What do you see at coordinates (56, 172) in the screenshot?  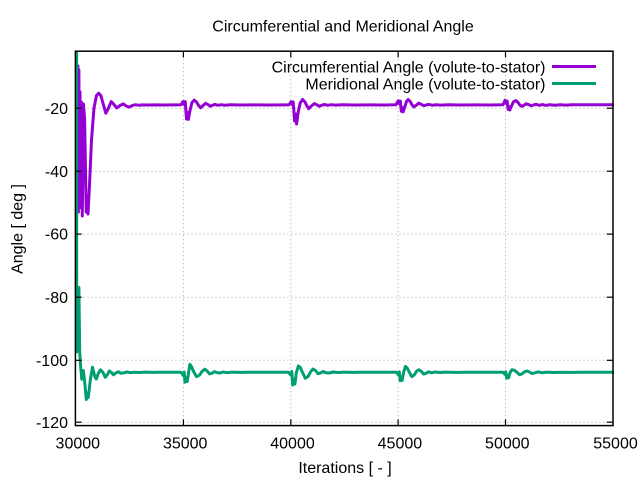 I see `svg-text: -40` at bounding box center [56, 172].